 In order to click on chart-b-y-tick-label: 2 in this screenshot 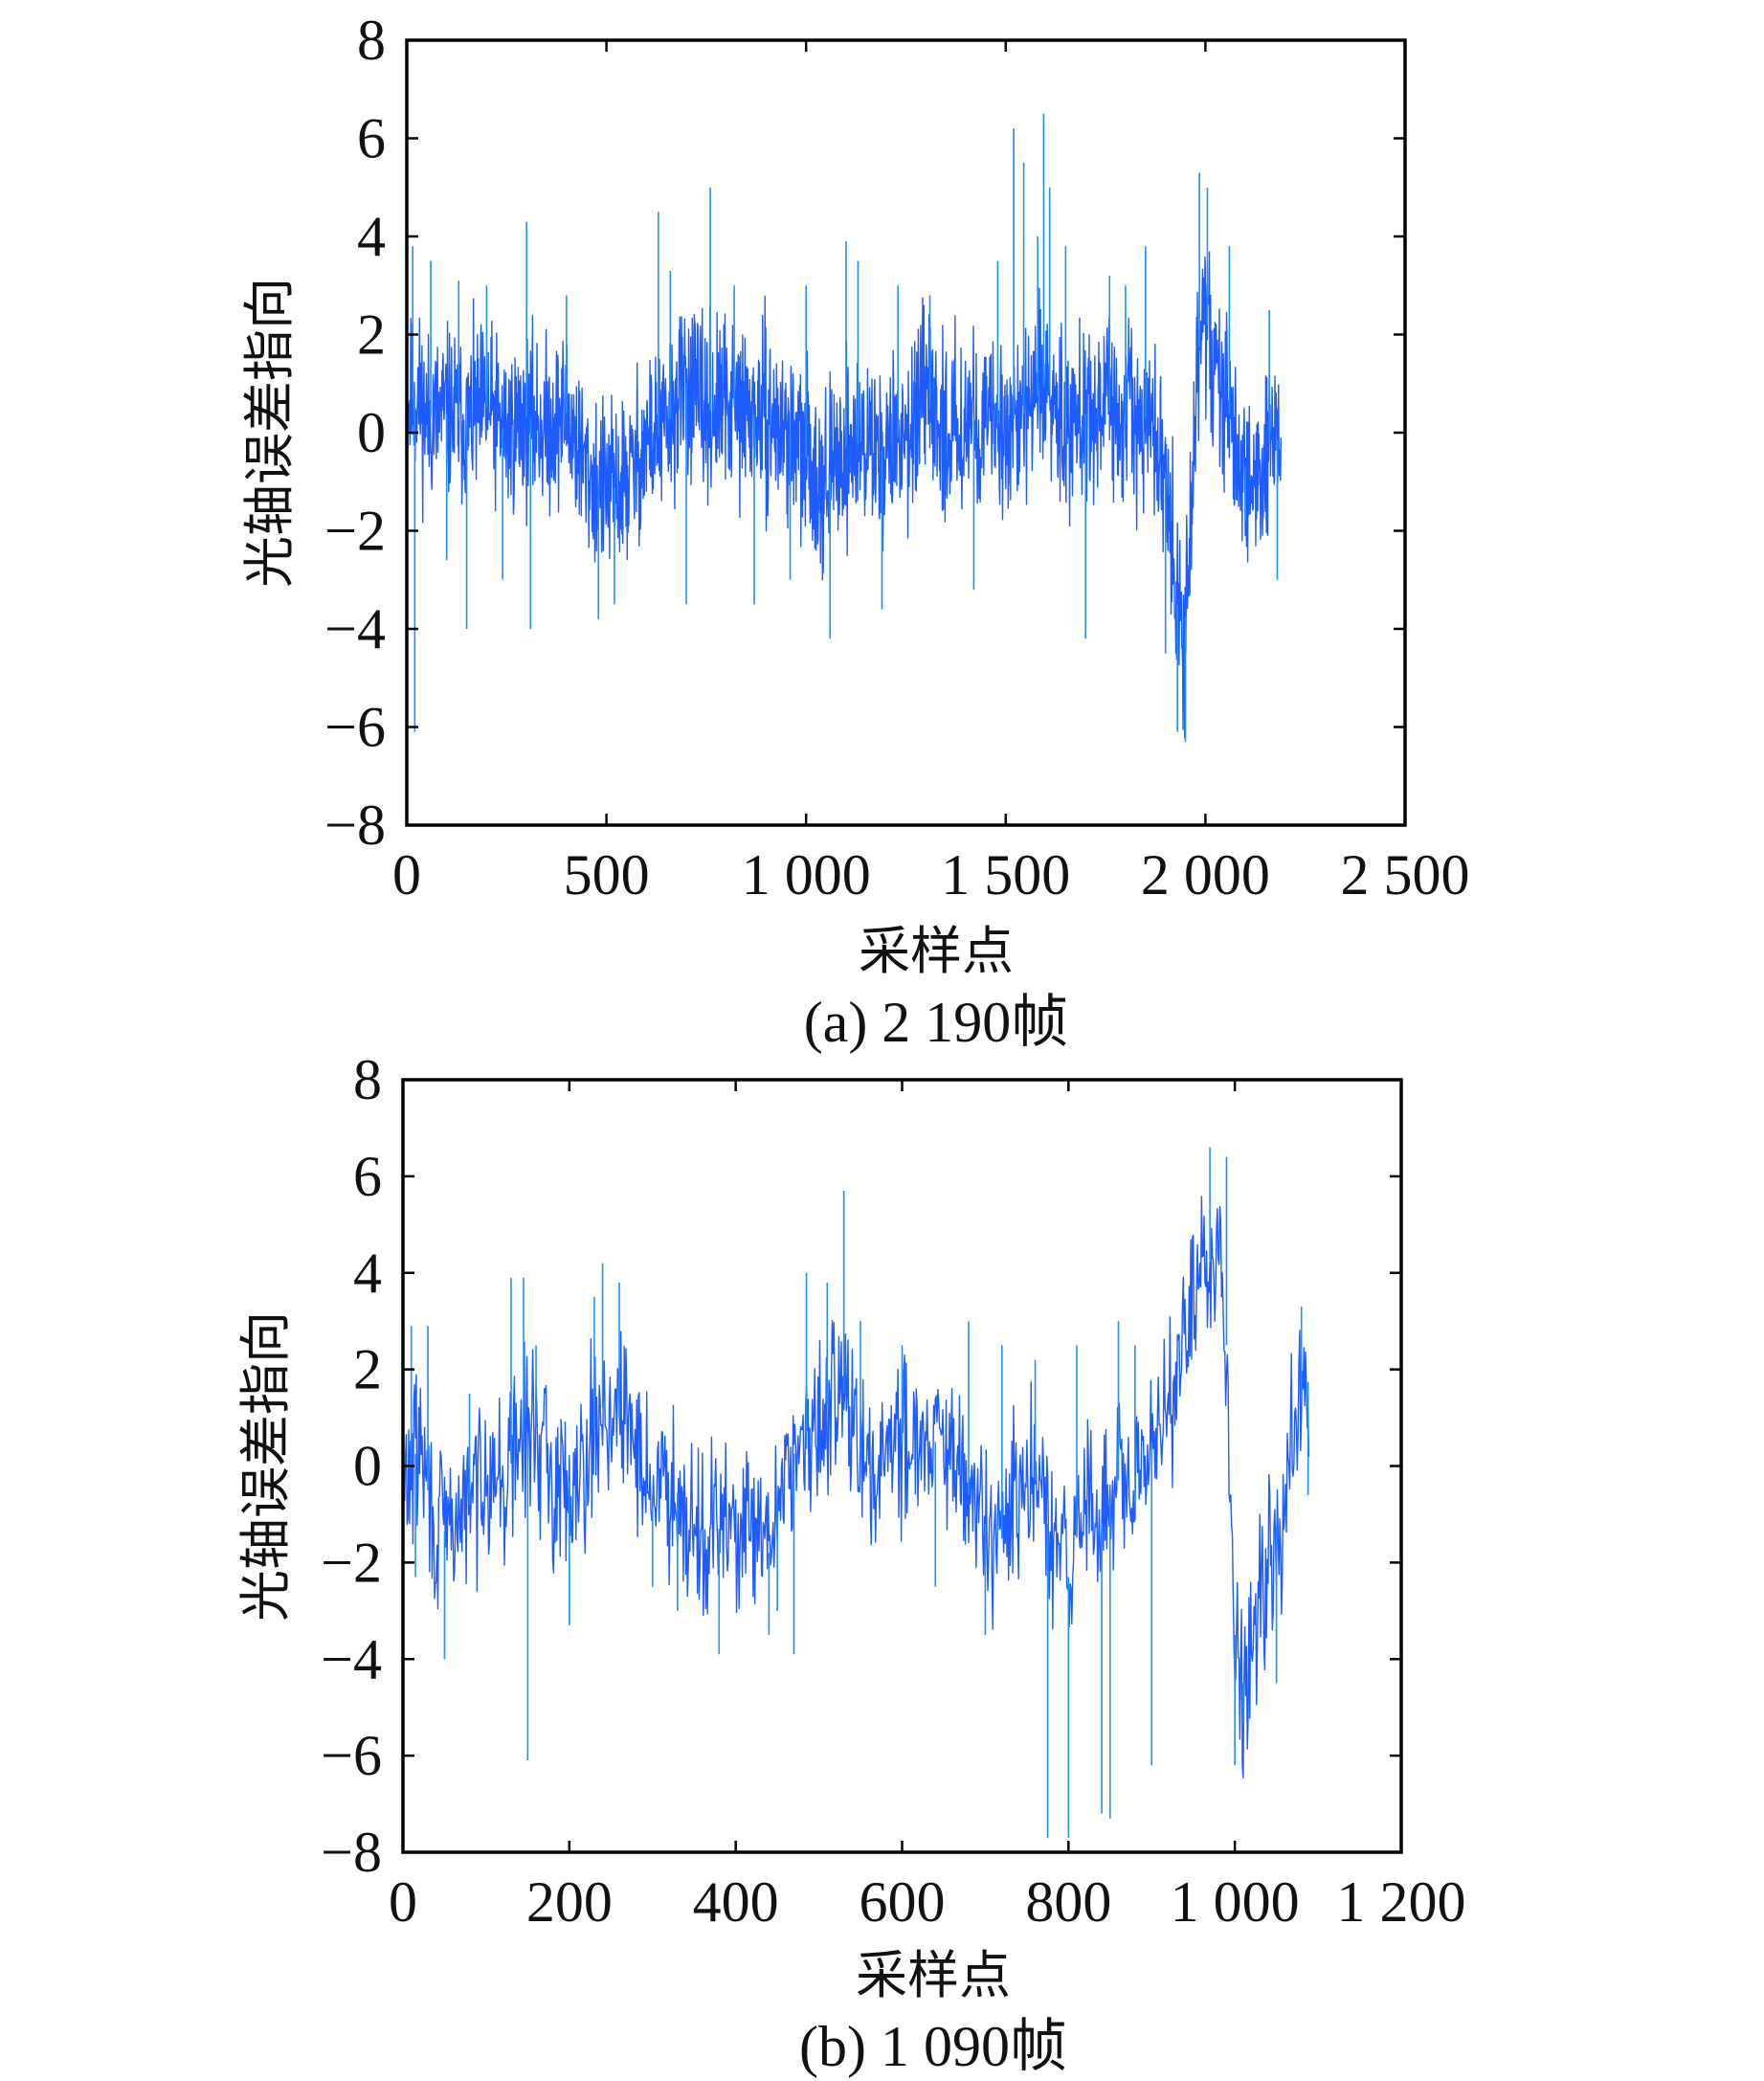, I will do `click(367, 1369)`.